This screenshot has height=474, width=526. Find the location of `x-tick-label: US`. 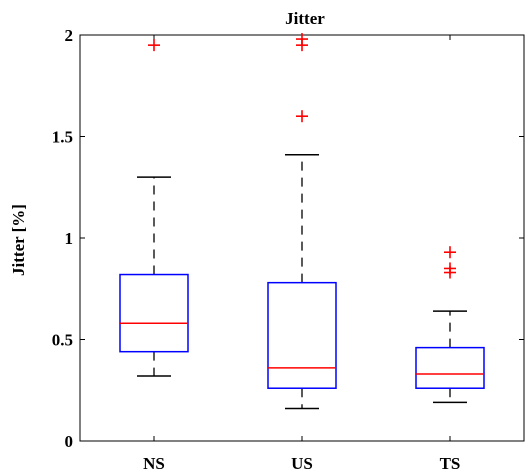

x-tick-label: US is located at coordinates (302, 463).